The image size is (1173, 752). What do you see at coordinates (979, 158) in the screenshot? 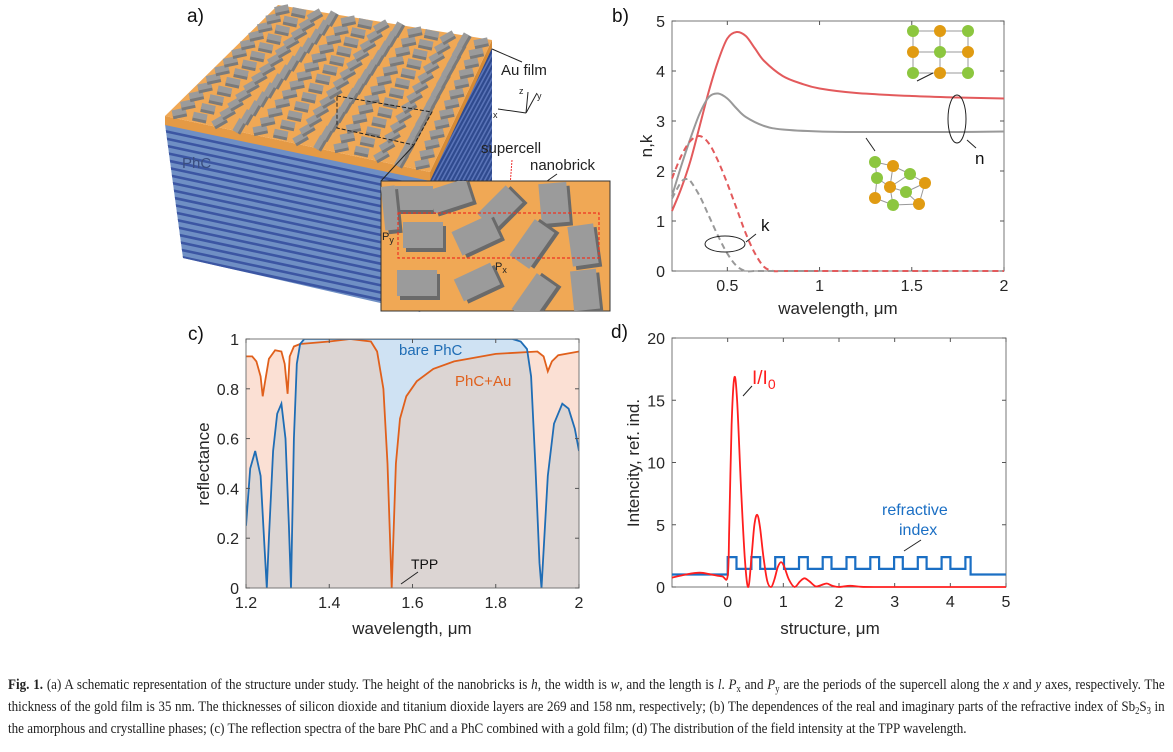
I see `n-annotation: n` at bounding box center [979, 158].